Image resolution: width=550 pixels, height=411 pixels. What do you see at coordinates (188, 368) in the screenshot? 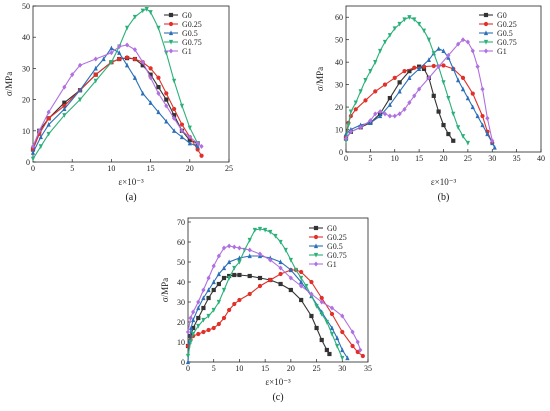
I see `x-tick-label: 0` at bounding box center [188, 368].